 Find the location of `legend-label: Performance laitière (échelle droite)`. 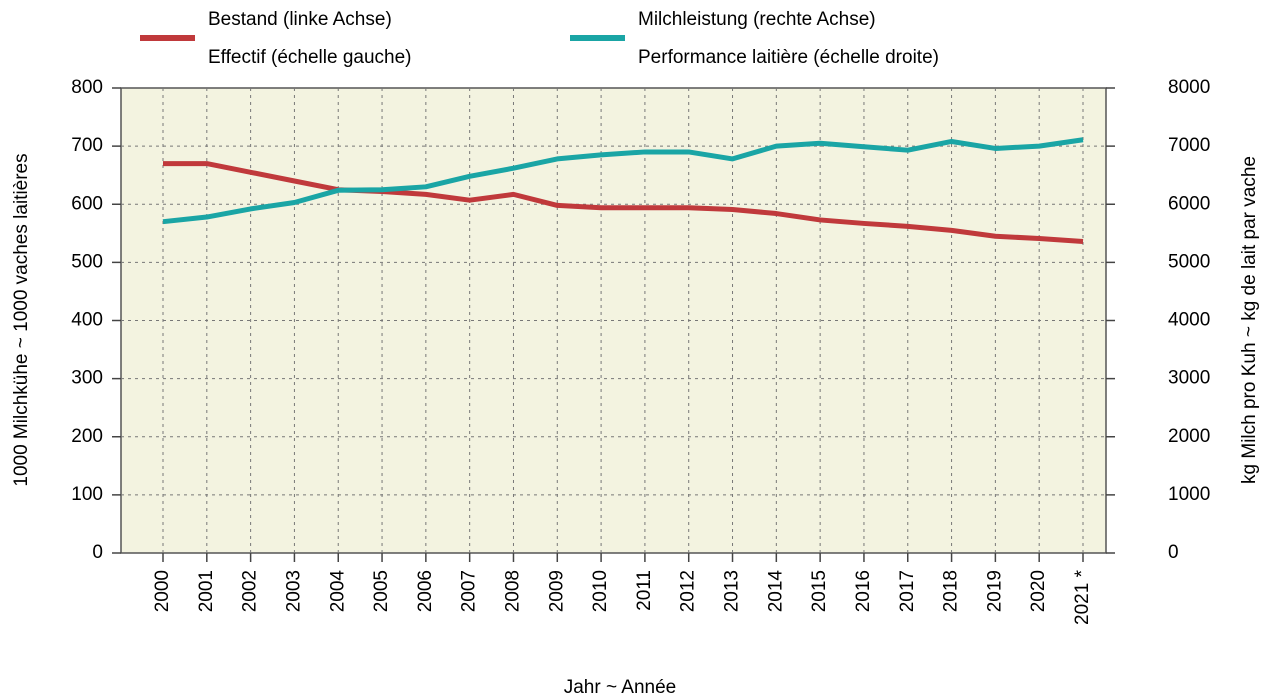

legend-label: Performance laitière (échelle droite) is located at coordinates (788, 57).